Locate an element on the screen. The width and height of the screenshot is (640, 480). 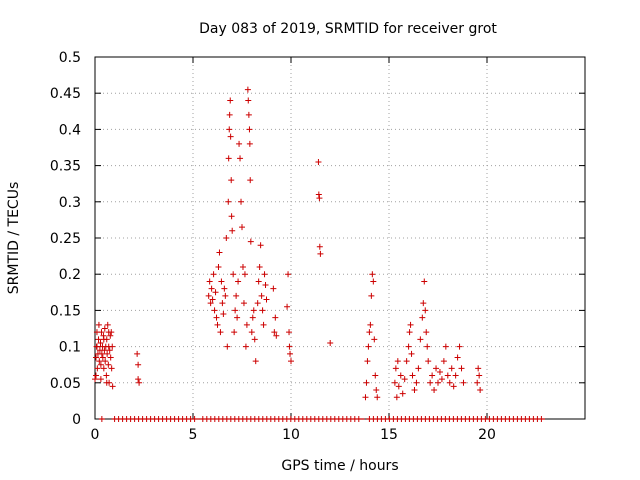
y-tick-label: 0.15 is located at coordinates (65, 311).